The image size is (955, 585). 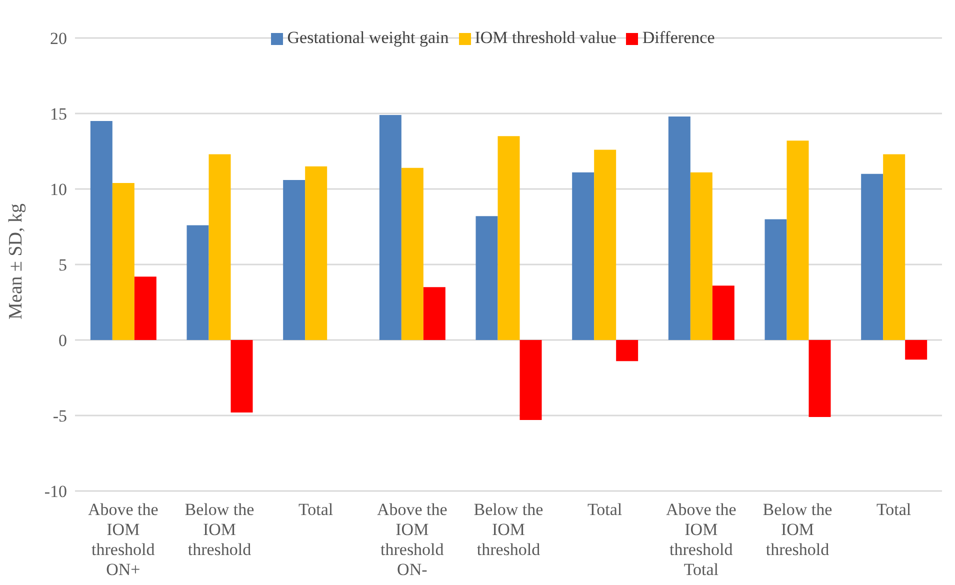 I want to click on legend-label: Gestational weight gain, so click(x=368, y=37).